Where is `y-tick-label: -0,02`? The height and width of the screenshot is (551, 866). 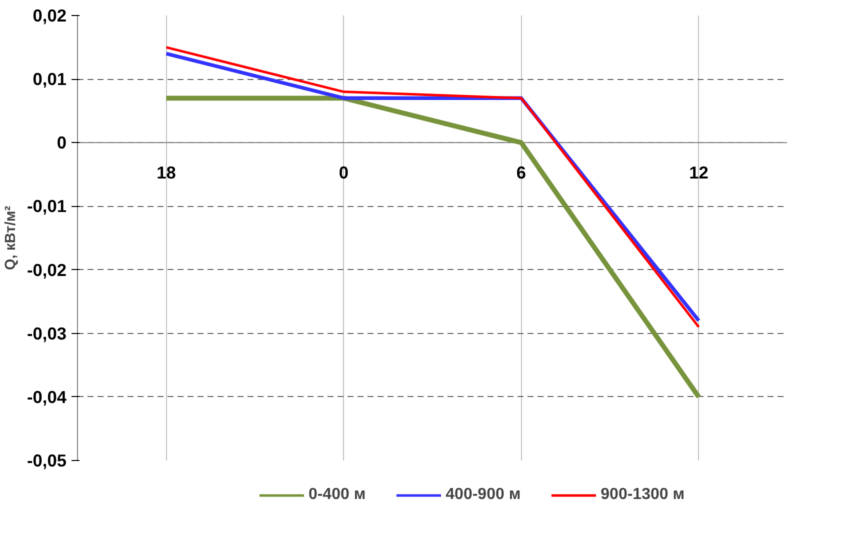 y-tick-label: -0,02 is located at coordinates (47, 270).